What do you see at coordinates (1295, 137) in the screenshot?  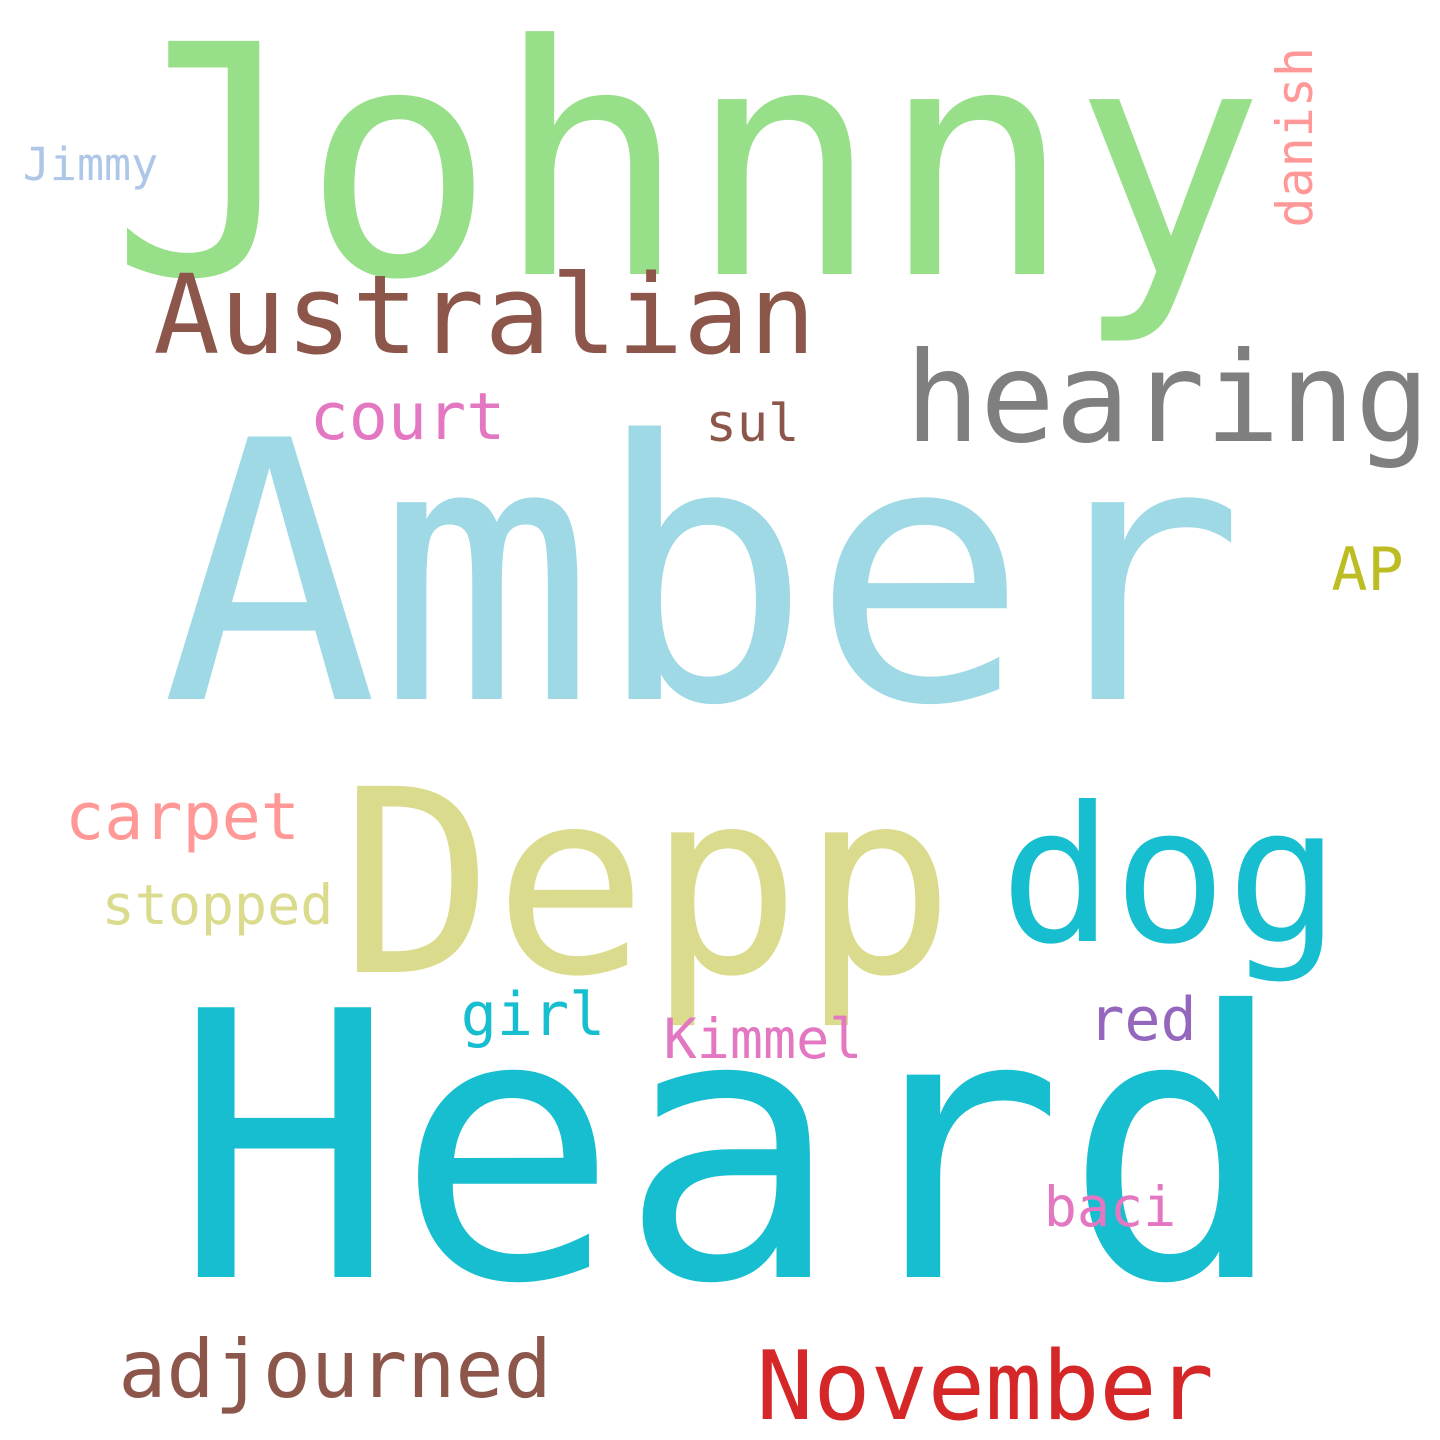 I see `word-danish: danish` at bounding box center [1295, 137].